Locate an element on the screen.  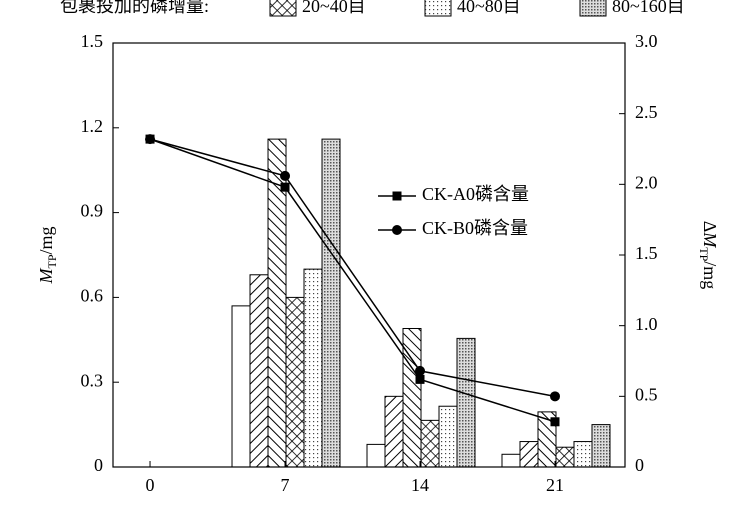
legend-label: 80~160目 is located at coordinates (648, 8).